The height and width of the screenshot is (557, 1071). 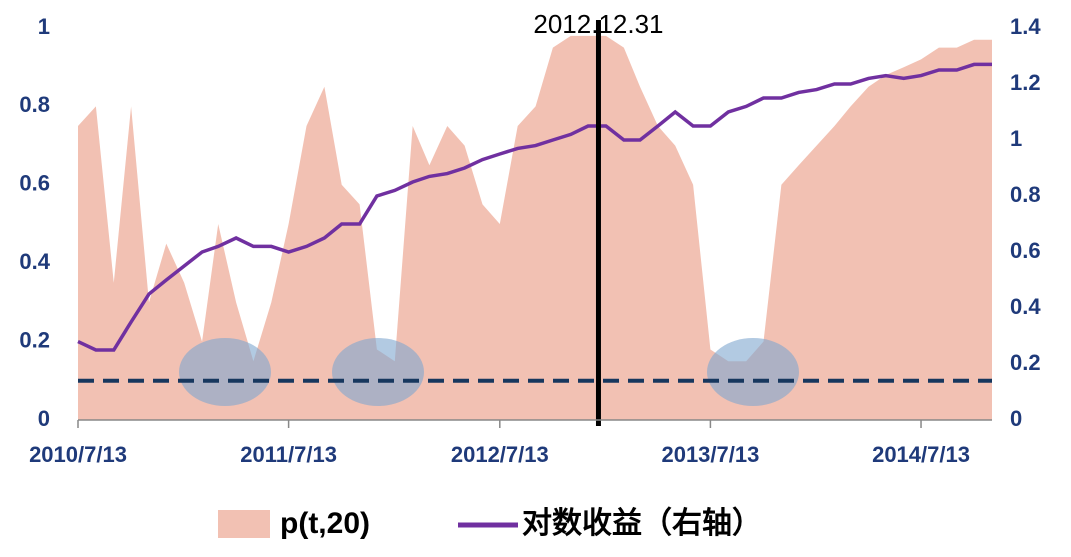 I want to click on y-tick-label: 0, so click(x=44, y=418).